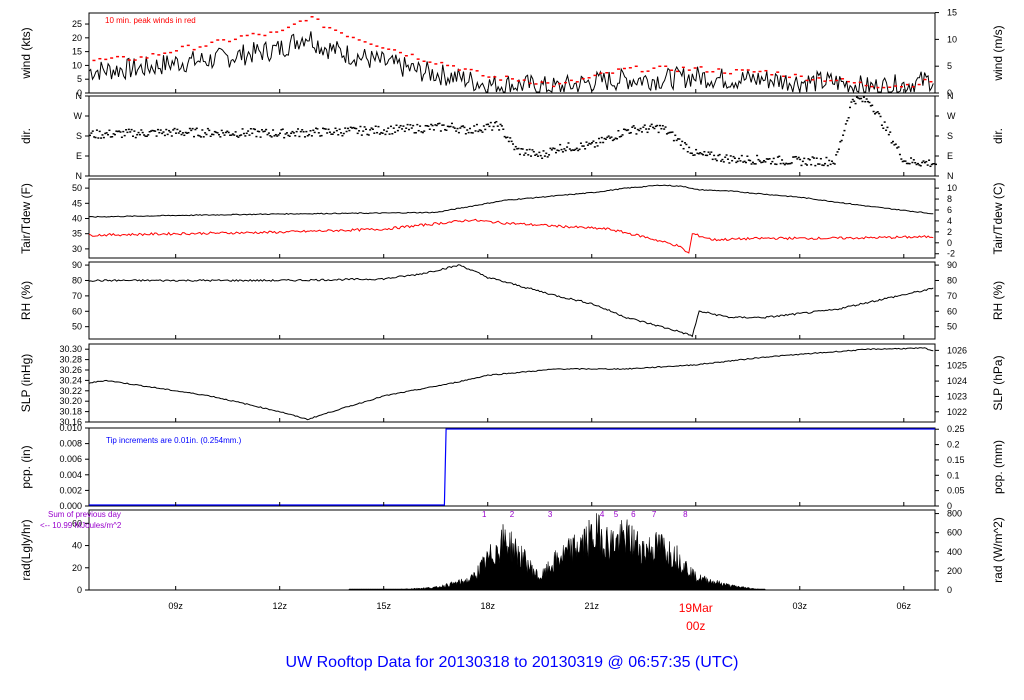 This screenshot has width=1024, height=700. What do you see at coordinates (70, 360) in the screenshot?
I see `slp-ytick-label: 30.28` at bounding box center [70, 360].